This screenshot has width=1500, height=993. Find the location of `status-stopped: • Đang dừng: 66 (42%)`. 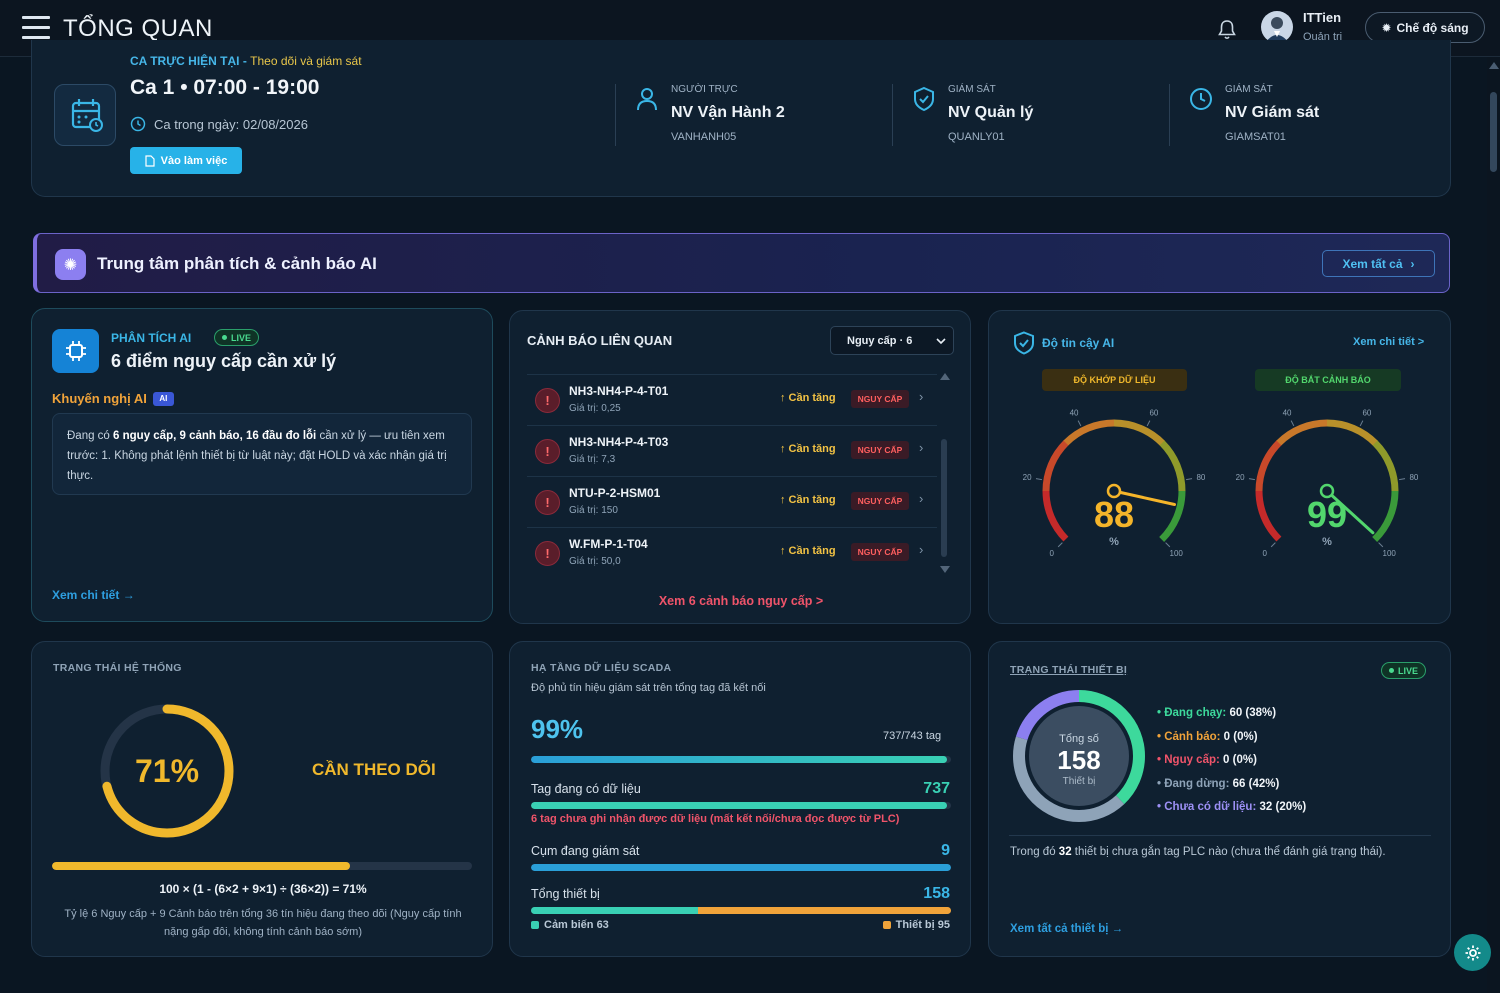

status-stopped: • Đang dừng: 66 (42%) is located at coordinates (1218, 783).